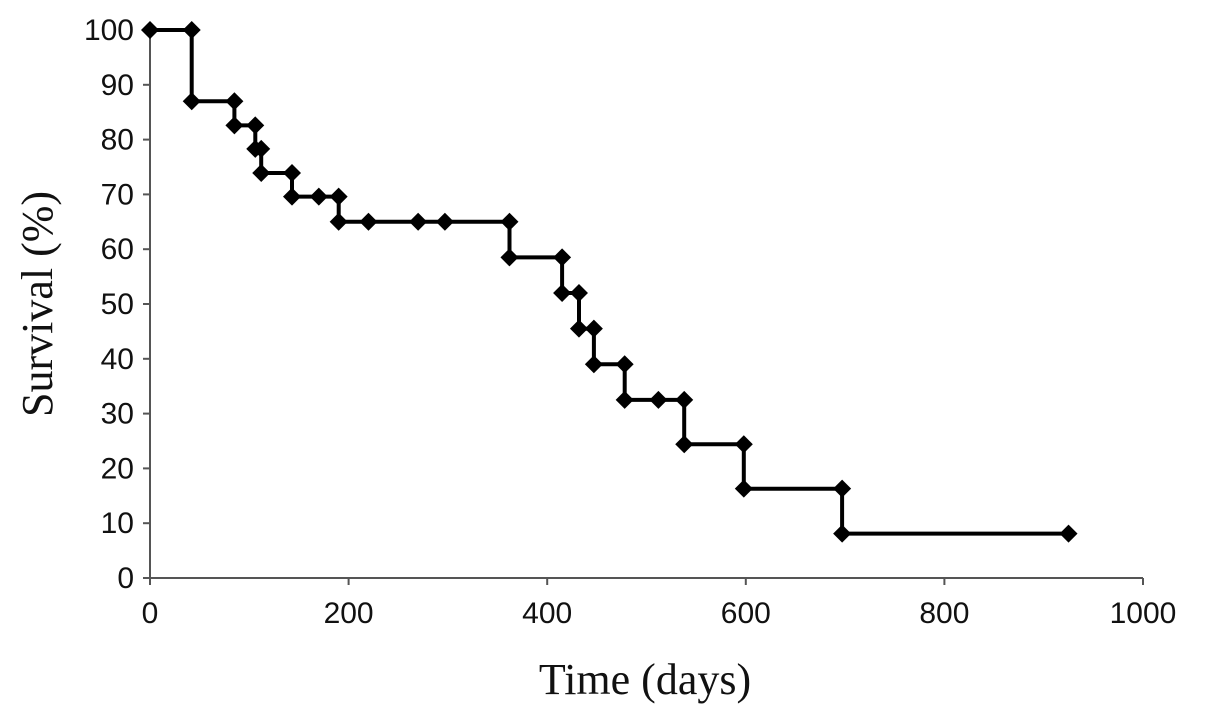 The width and height of the screenshot is (1205, 718). I want to click on x-axis-ticks: 0 200 400 600 800 1000, so click(659, 604).